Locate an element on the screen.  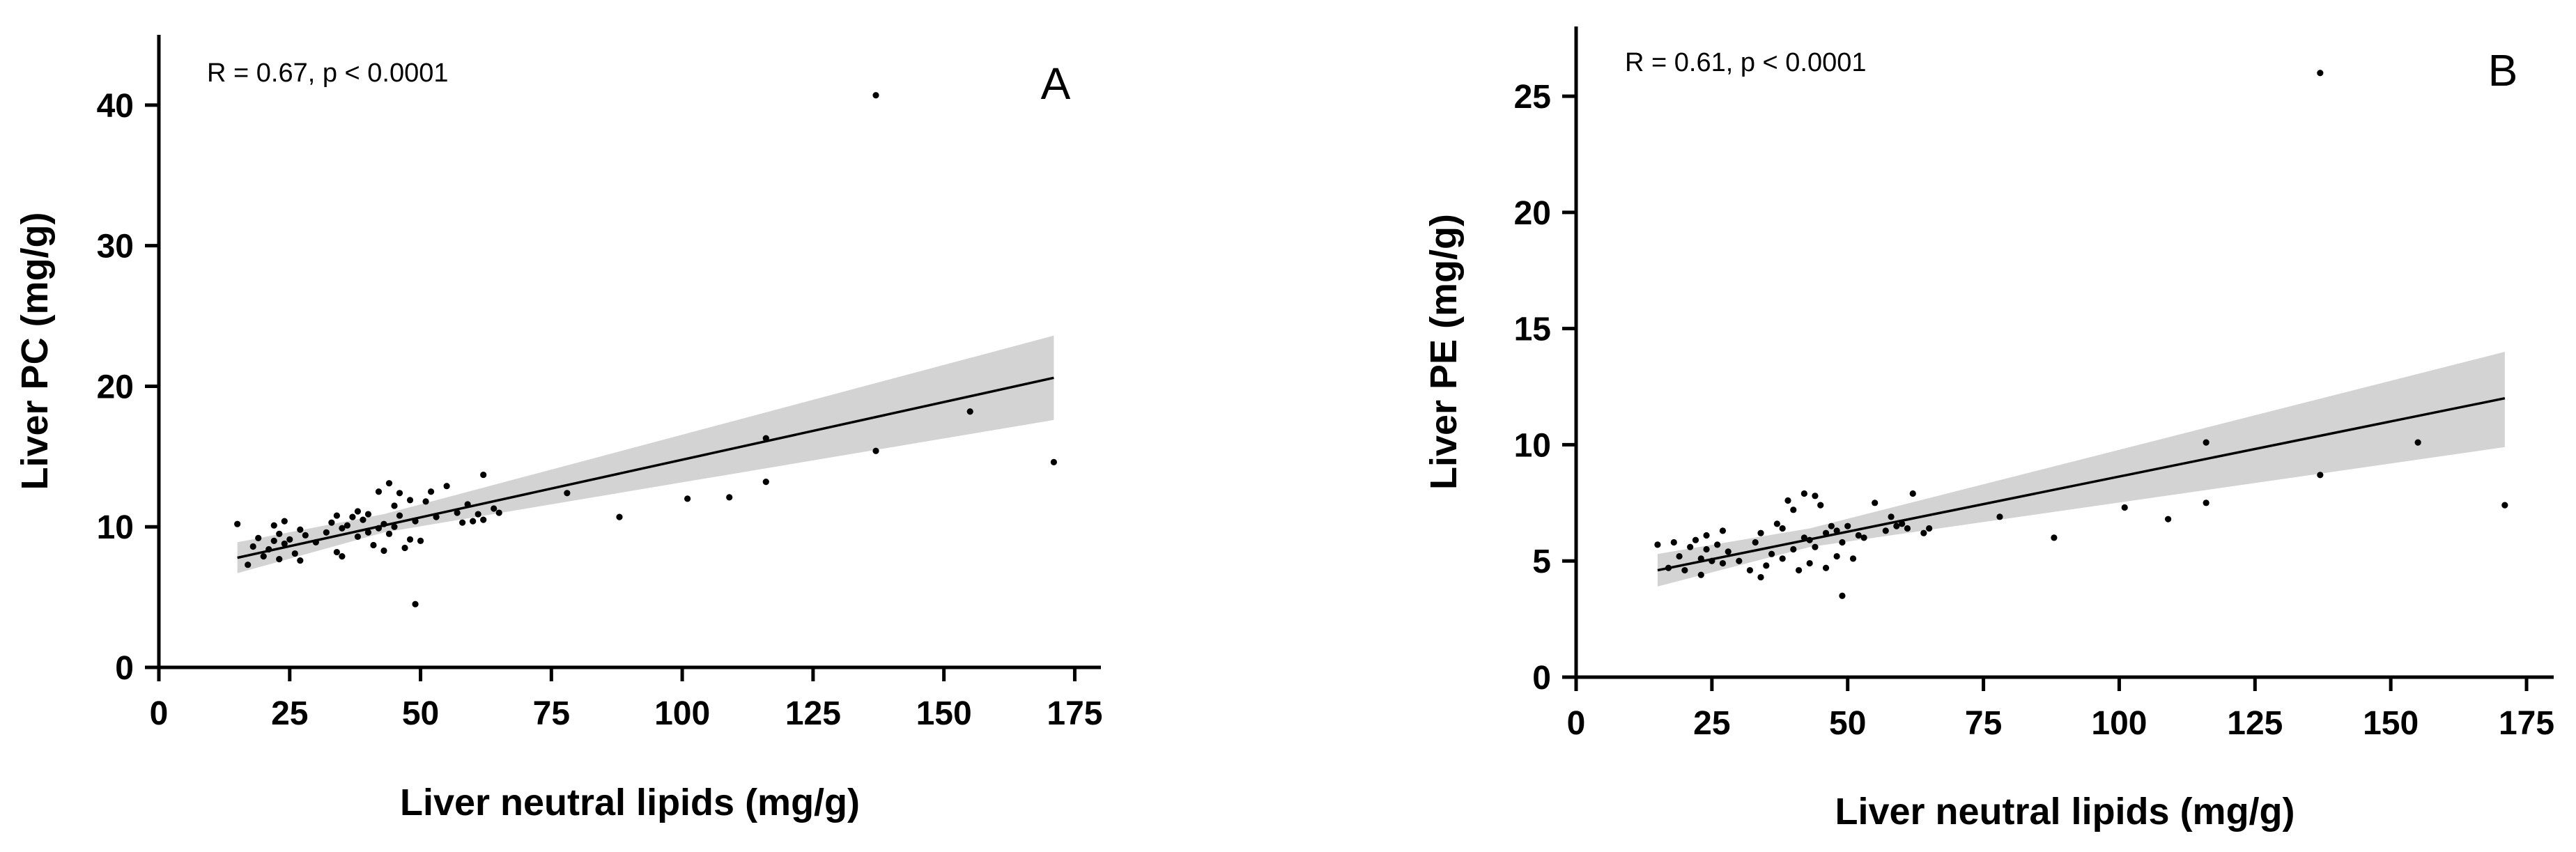
y-axis-title: Liver PE (mg/g) is located at coordinates (1444, 352).